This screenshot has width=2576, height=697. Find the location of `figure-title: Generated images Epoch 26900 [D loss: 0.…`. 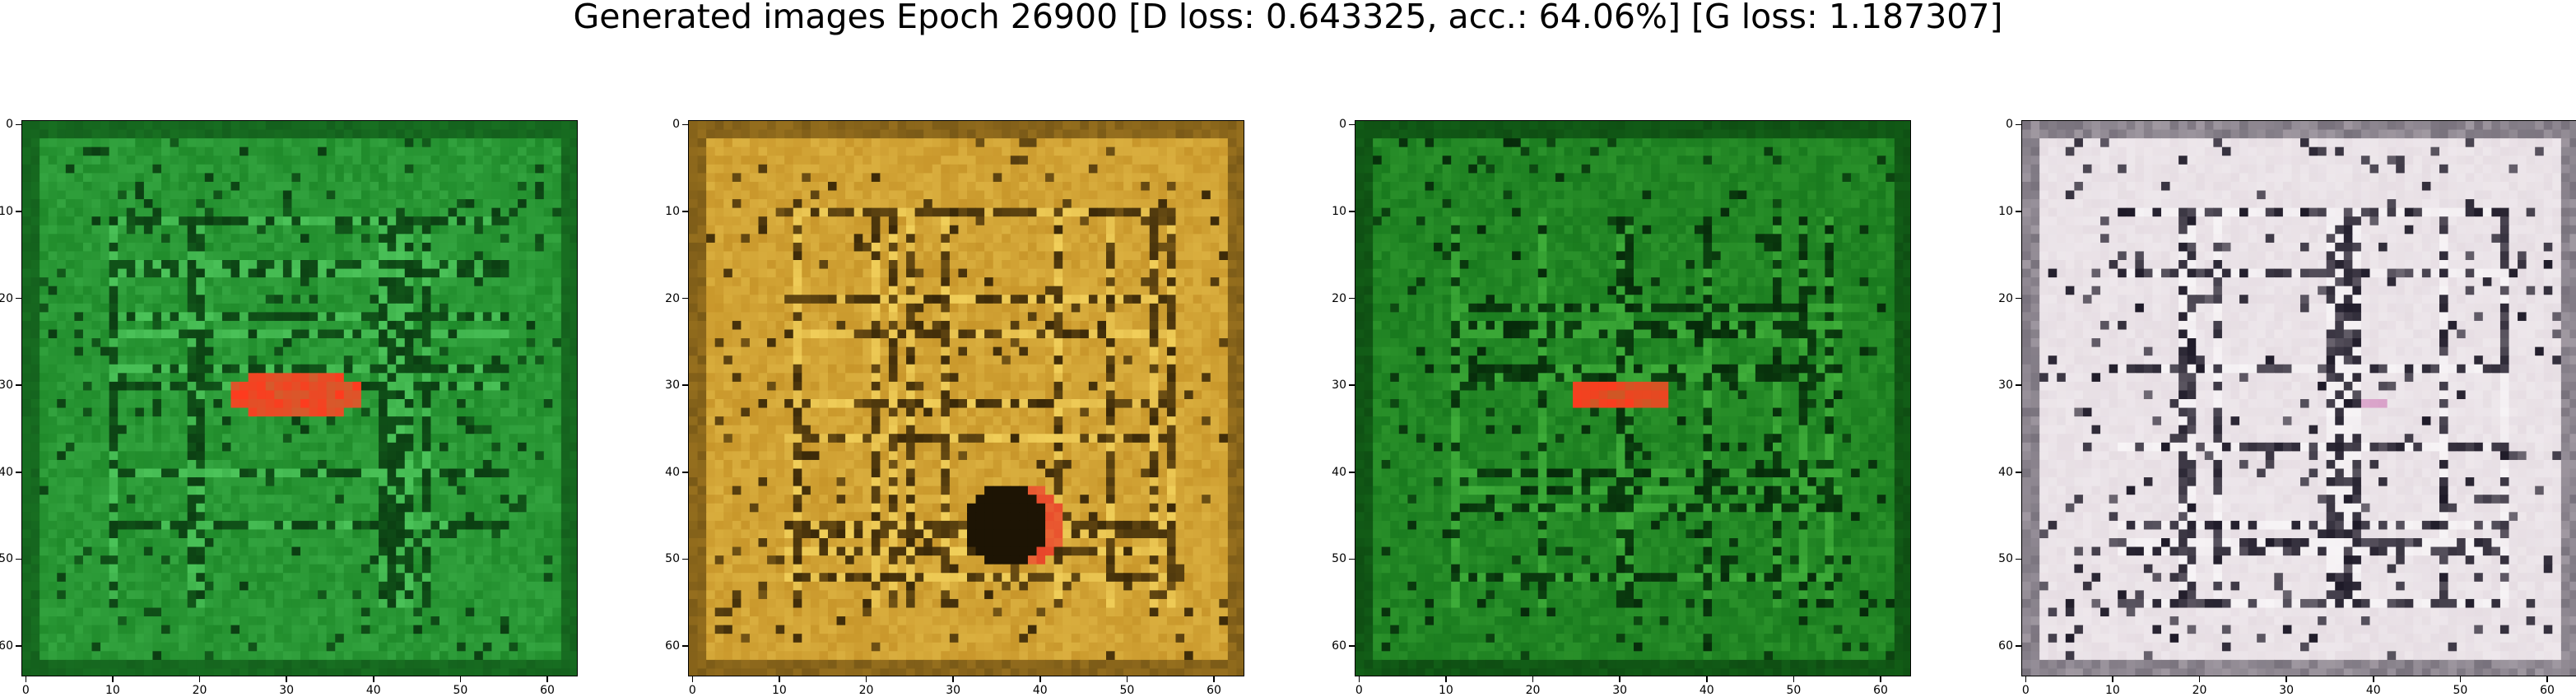

figure-title: Generated images Epoch 26900 [D loss: 0.… is located at coordinates (1288, 18).